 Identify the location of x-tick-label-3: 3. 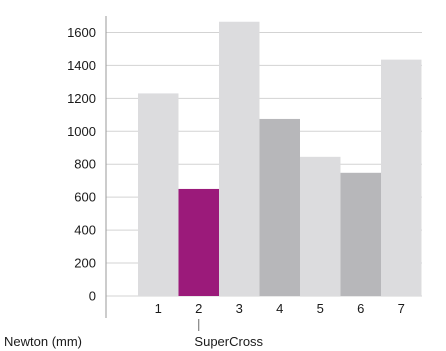
(239, 308).